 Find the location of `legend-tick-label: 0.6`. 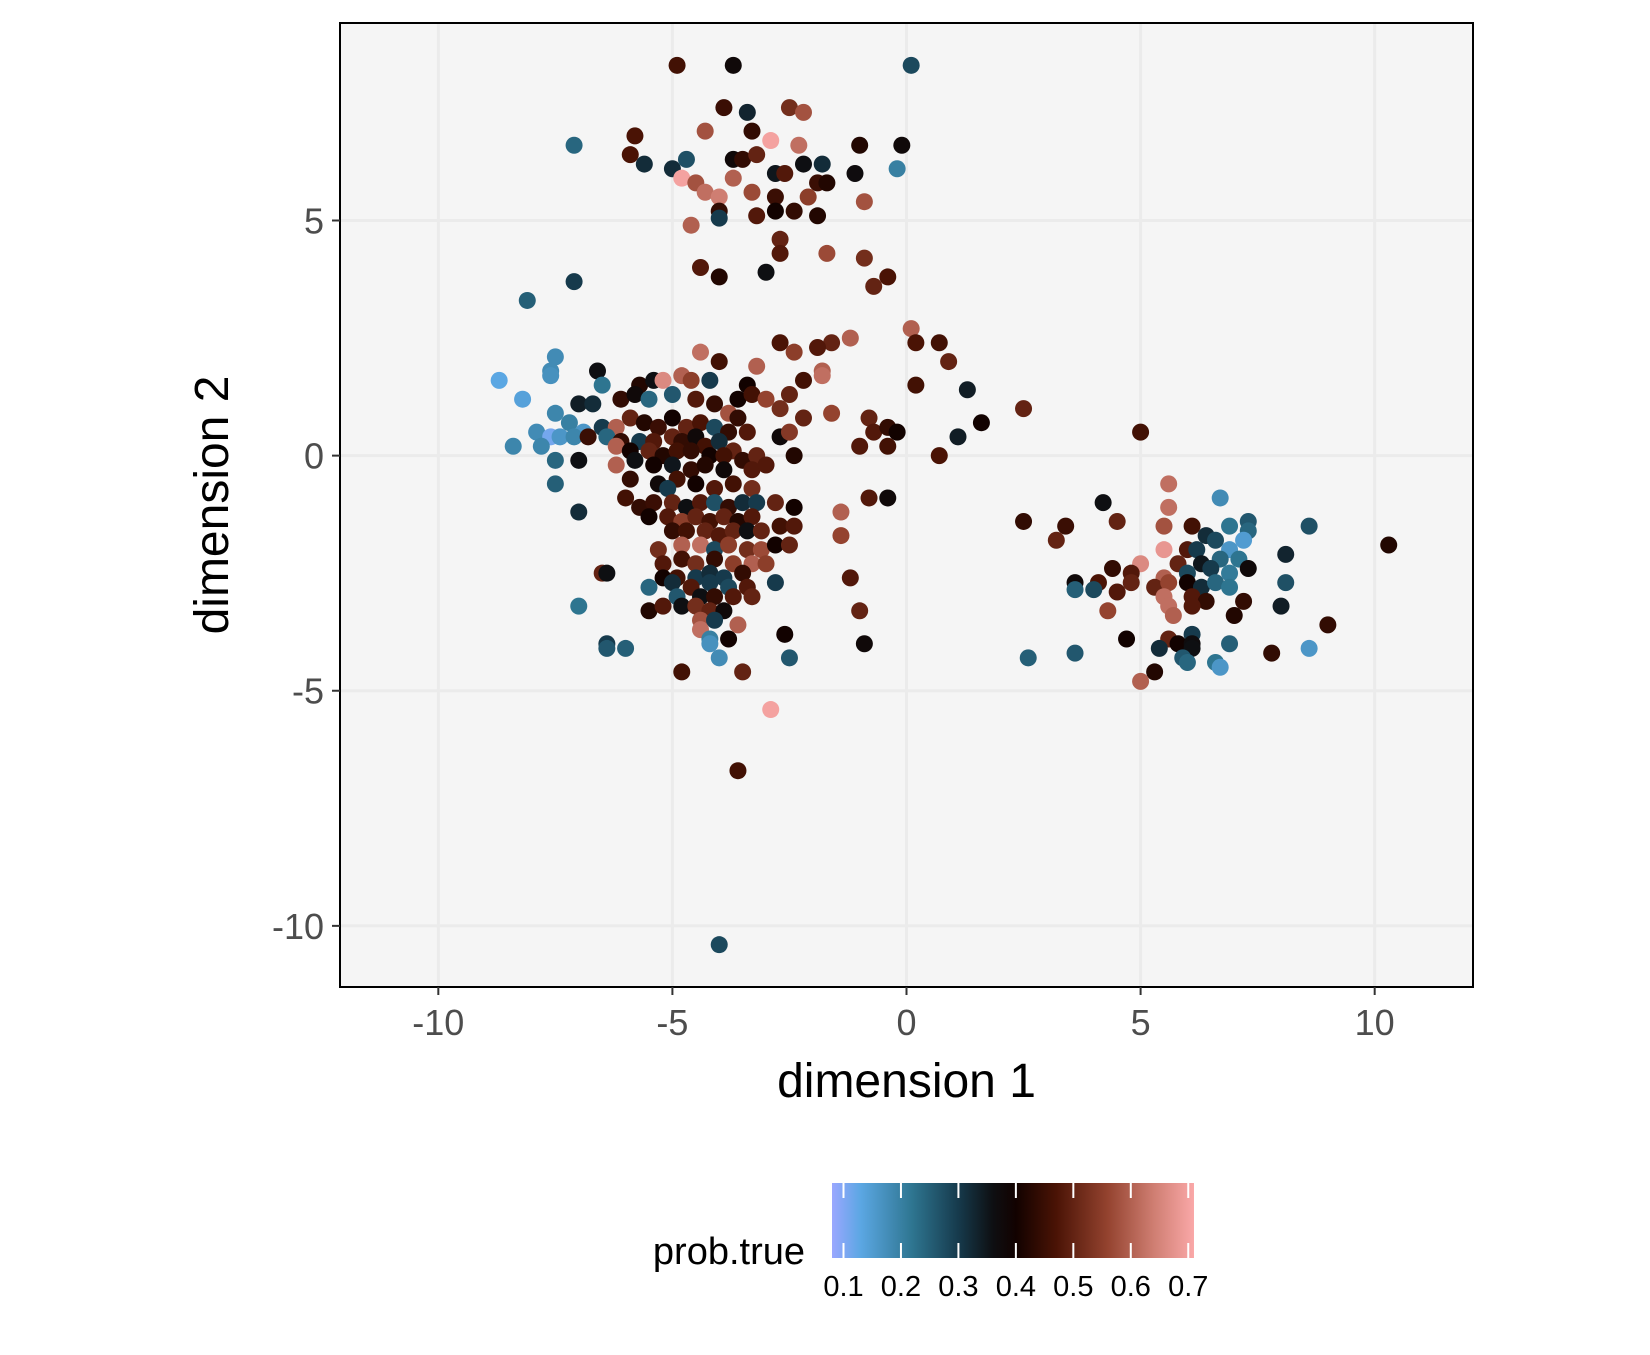

legend-tick-label: 0.6 is located at coordinates (1131, 1287).